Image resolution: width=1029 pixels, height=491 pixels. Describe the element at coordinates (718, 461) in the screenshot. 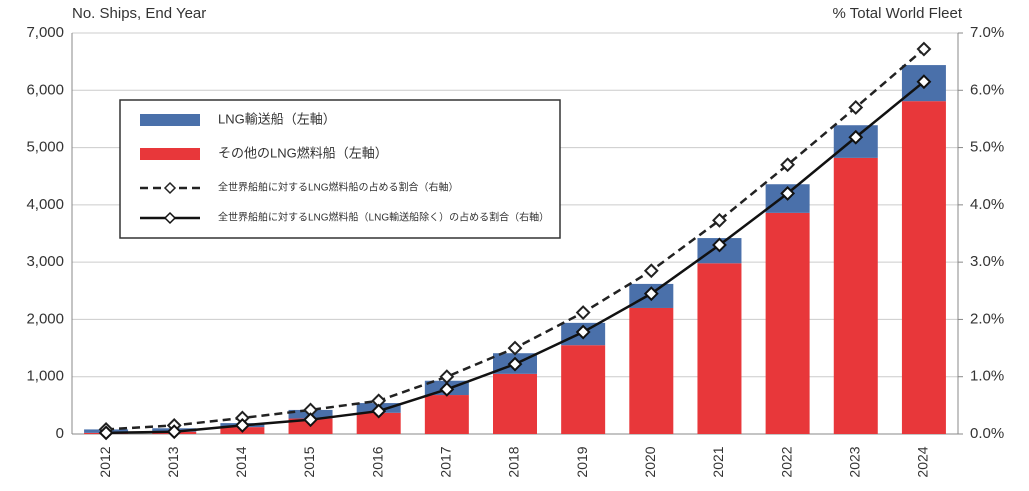

I see `x-tick-label: 2021` at that location.